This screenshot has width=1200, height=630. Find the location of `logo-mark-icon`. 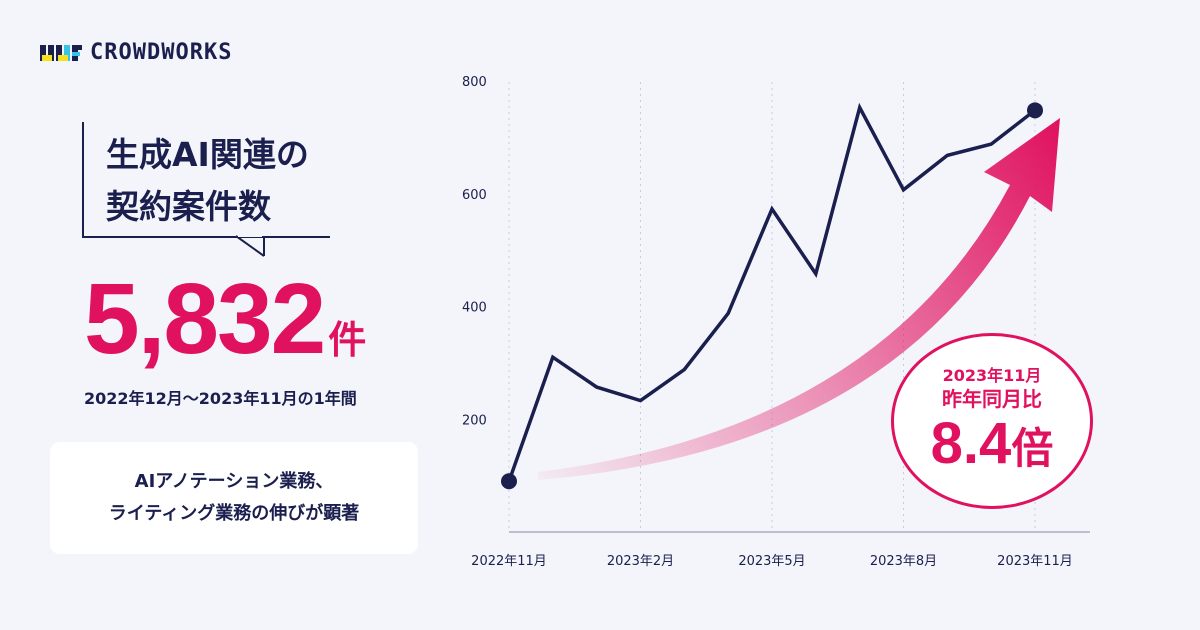

logo-mark-icon is located at coordinates (62, 53).